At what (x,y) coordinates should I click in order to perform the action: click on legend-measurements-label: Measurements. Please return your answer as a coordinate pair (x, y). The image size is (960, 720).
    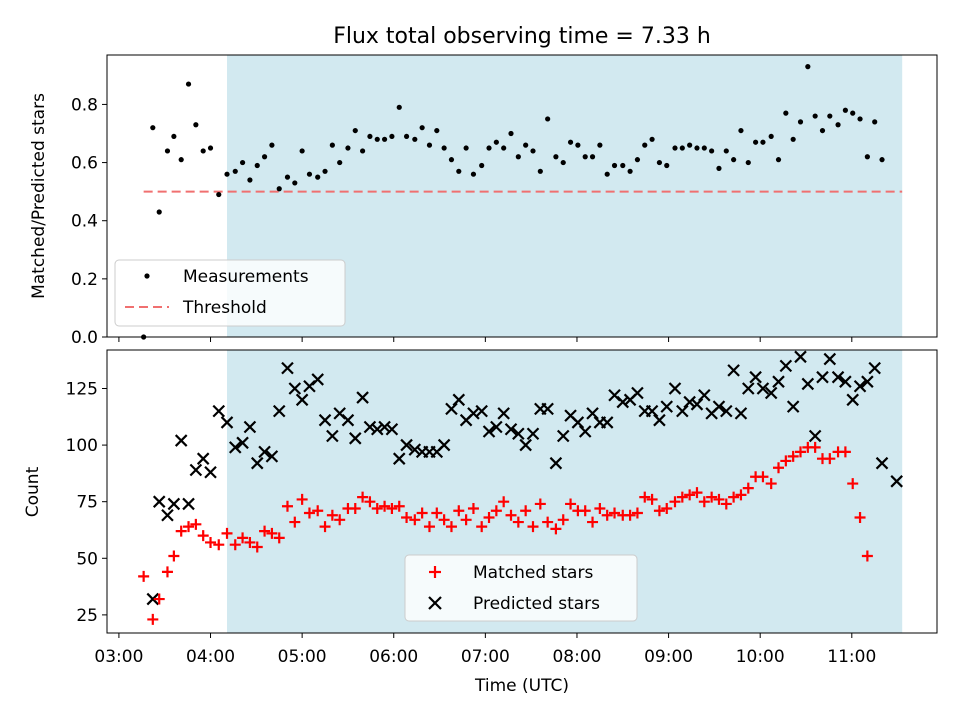
    Looking at the image, I should click on (246, 277).